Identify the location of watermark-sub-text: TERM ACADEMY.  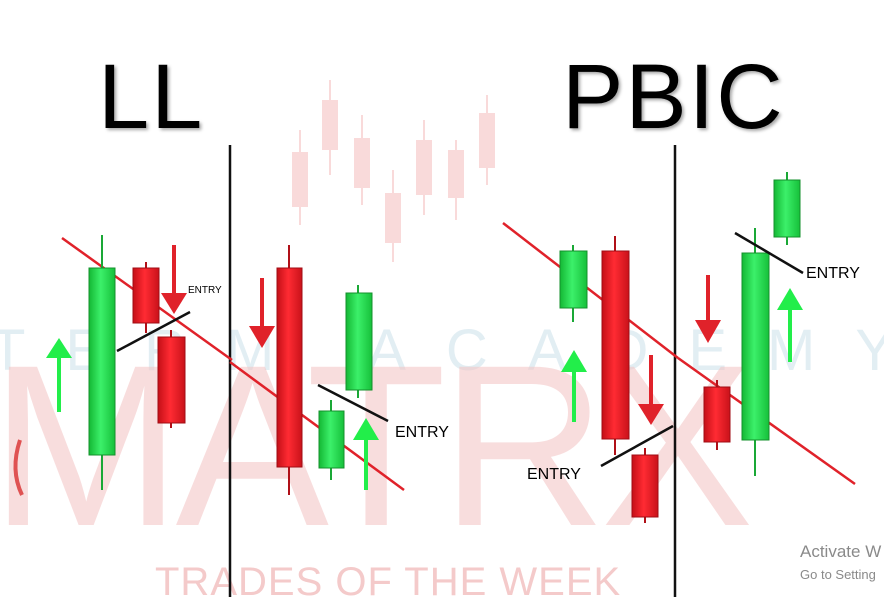
(442, 350).